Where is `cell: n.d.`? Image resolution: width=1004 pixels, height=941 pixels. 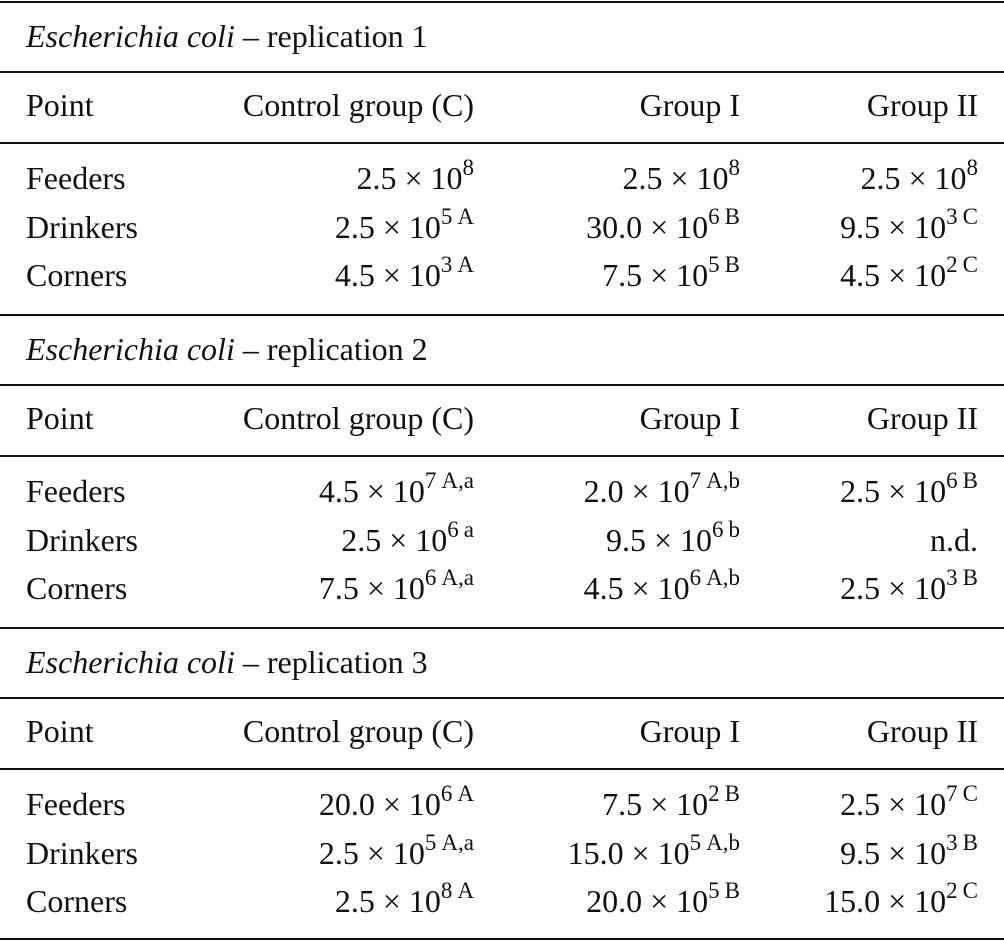 cell: n.d. is located at coordinates (954, 540).